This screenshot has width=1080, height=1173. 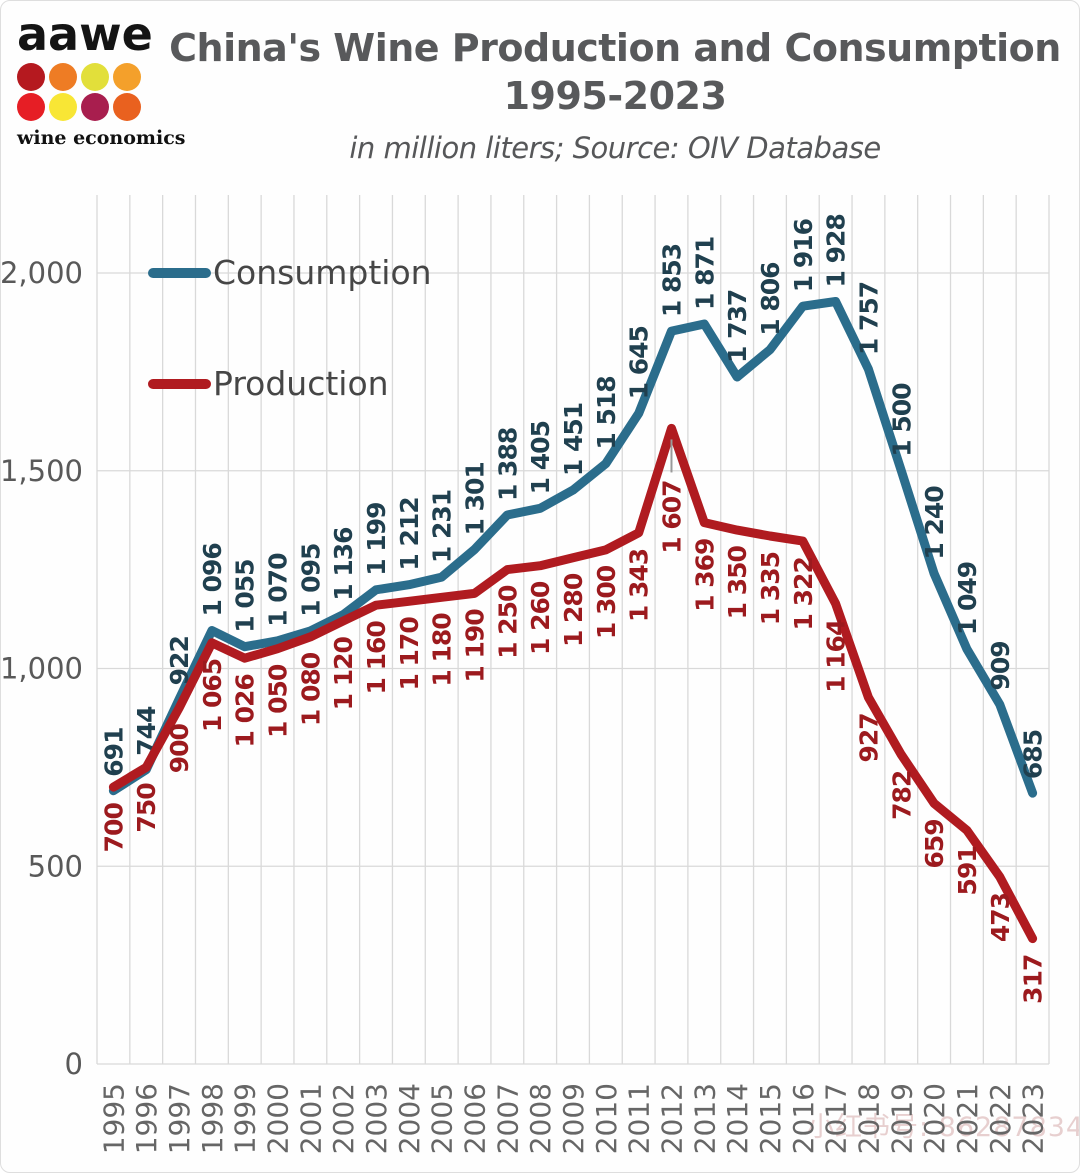 What do you see at coordinates (836, 250) in the screenshot?
I see `data-label: 1 928` at bounding box center [836, 250].